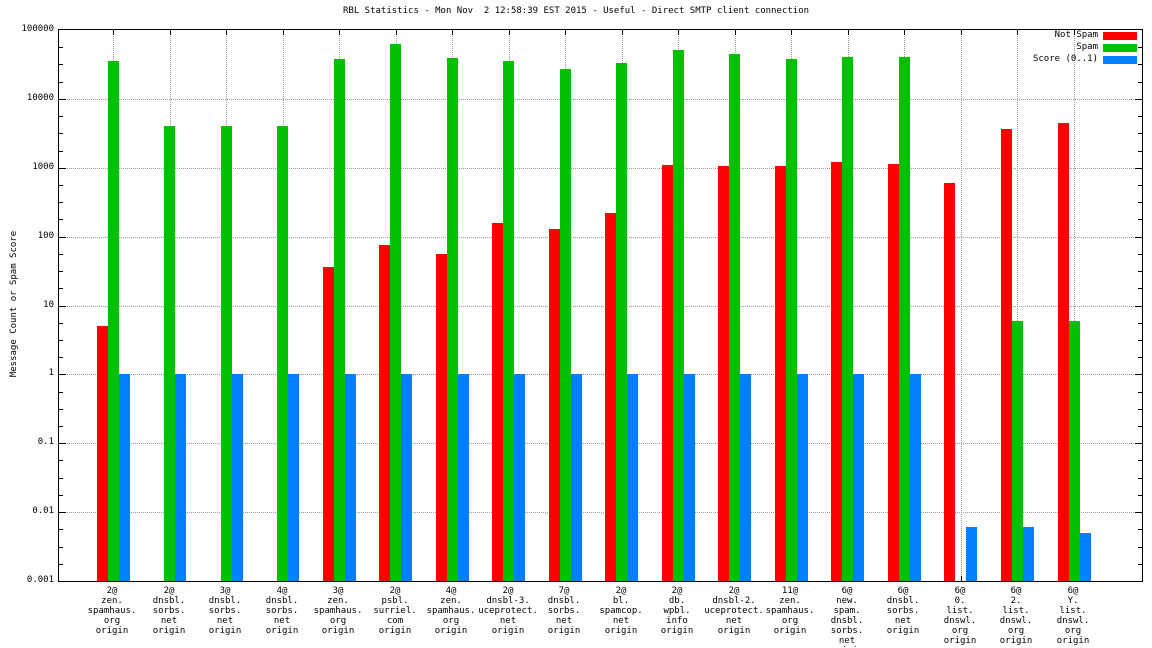 This screenshot has height=648, width=1152. What do you see at coordinates (51, 373) in the screenshot?
I see `y-tick-label: 1` at bounding box center [51, 373].